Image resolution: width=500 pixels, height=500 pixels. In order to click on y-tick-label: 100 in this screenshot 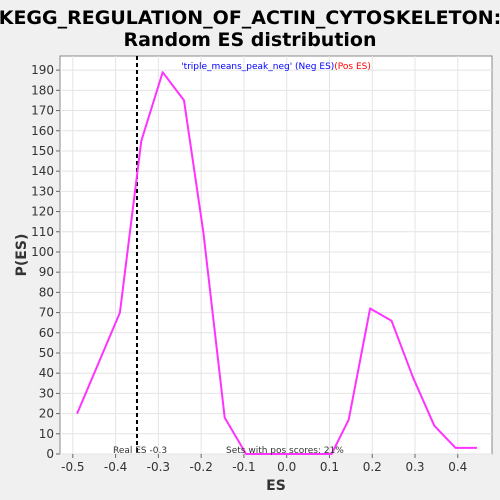, I will do `click(42, 252)`.